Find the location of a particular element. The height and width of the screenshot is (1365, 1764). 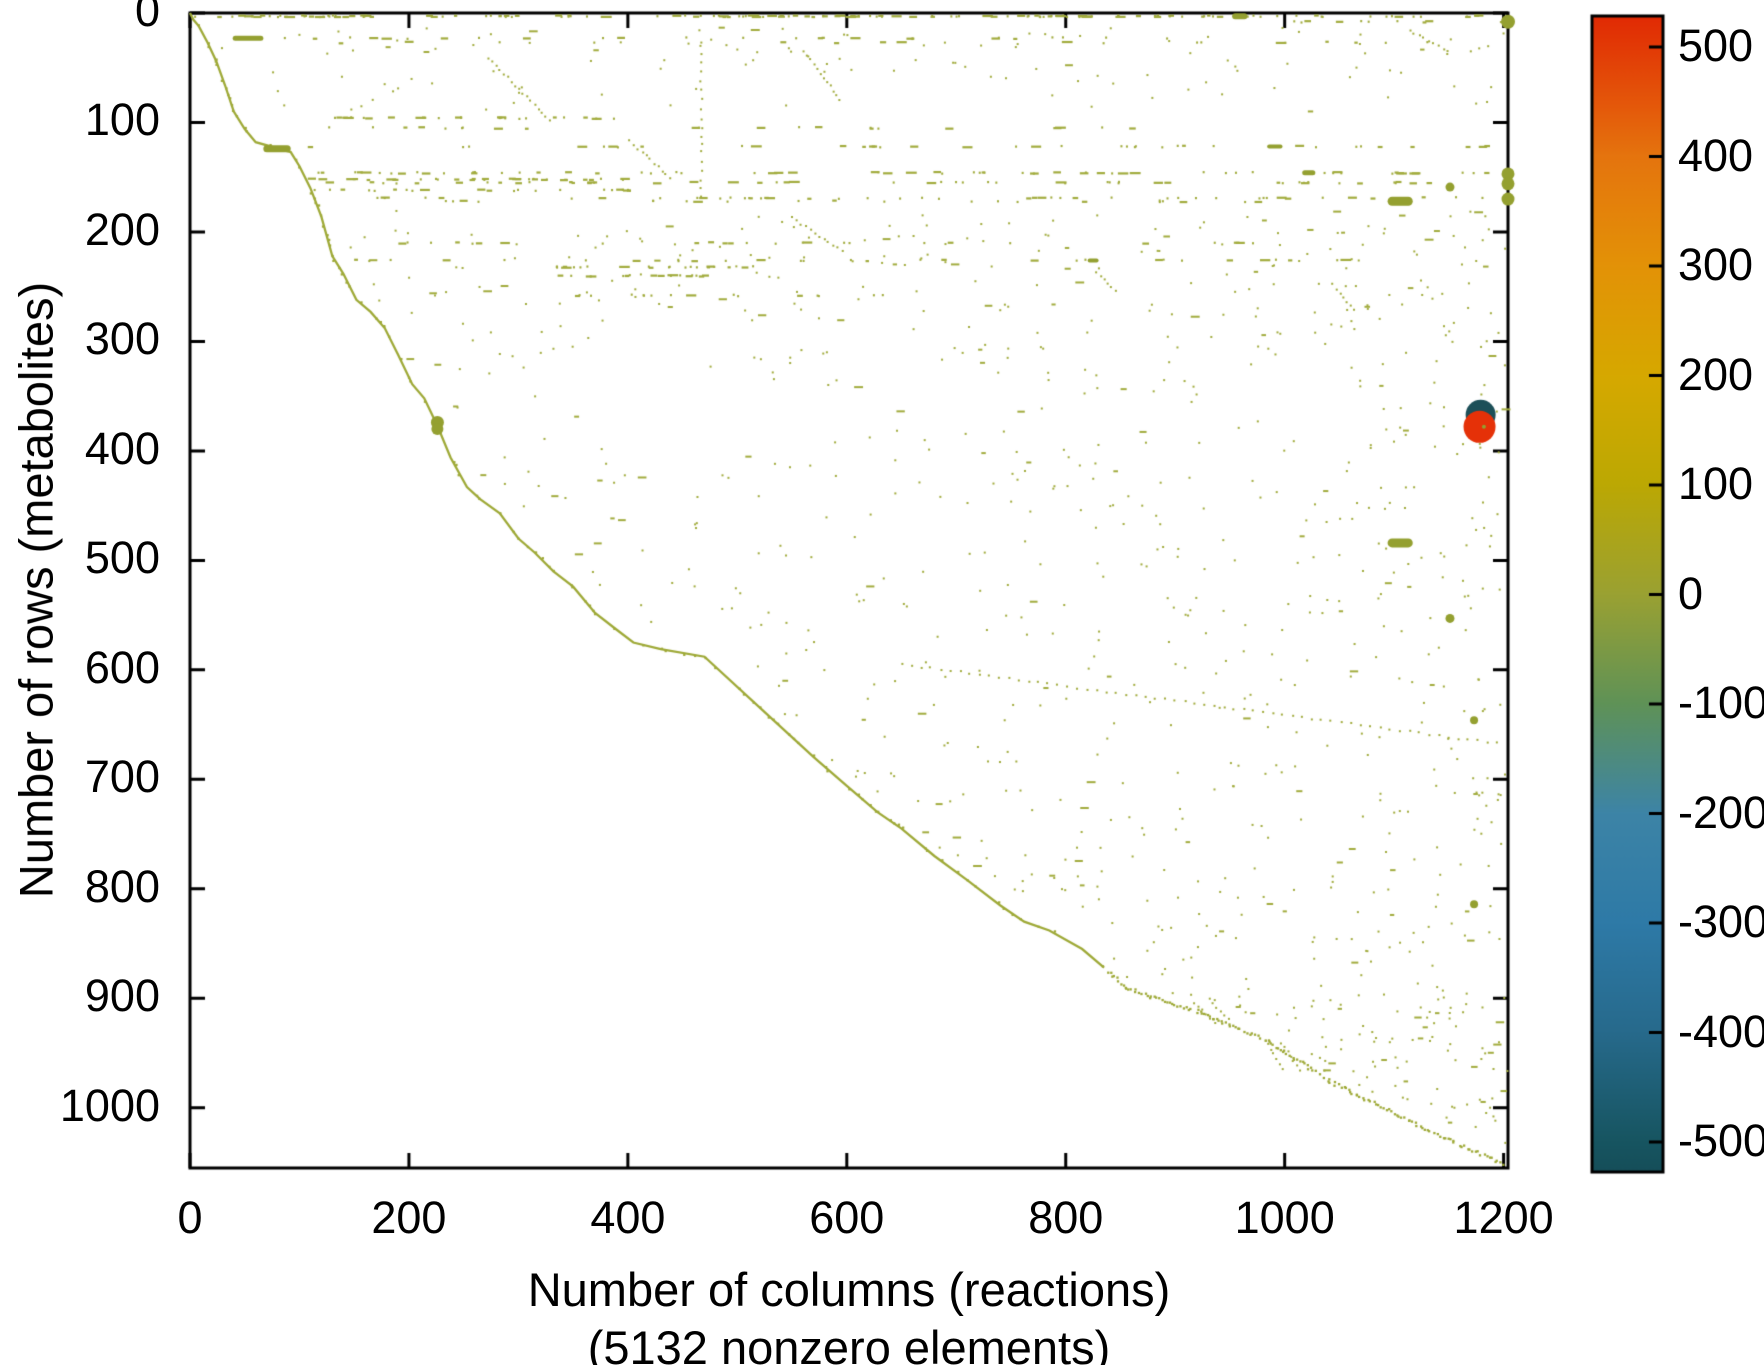

colorbar-tick-label: -100 is located at coordinates (1721, 702).